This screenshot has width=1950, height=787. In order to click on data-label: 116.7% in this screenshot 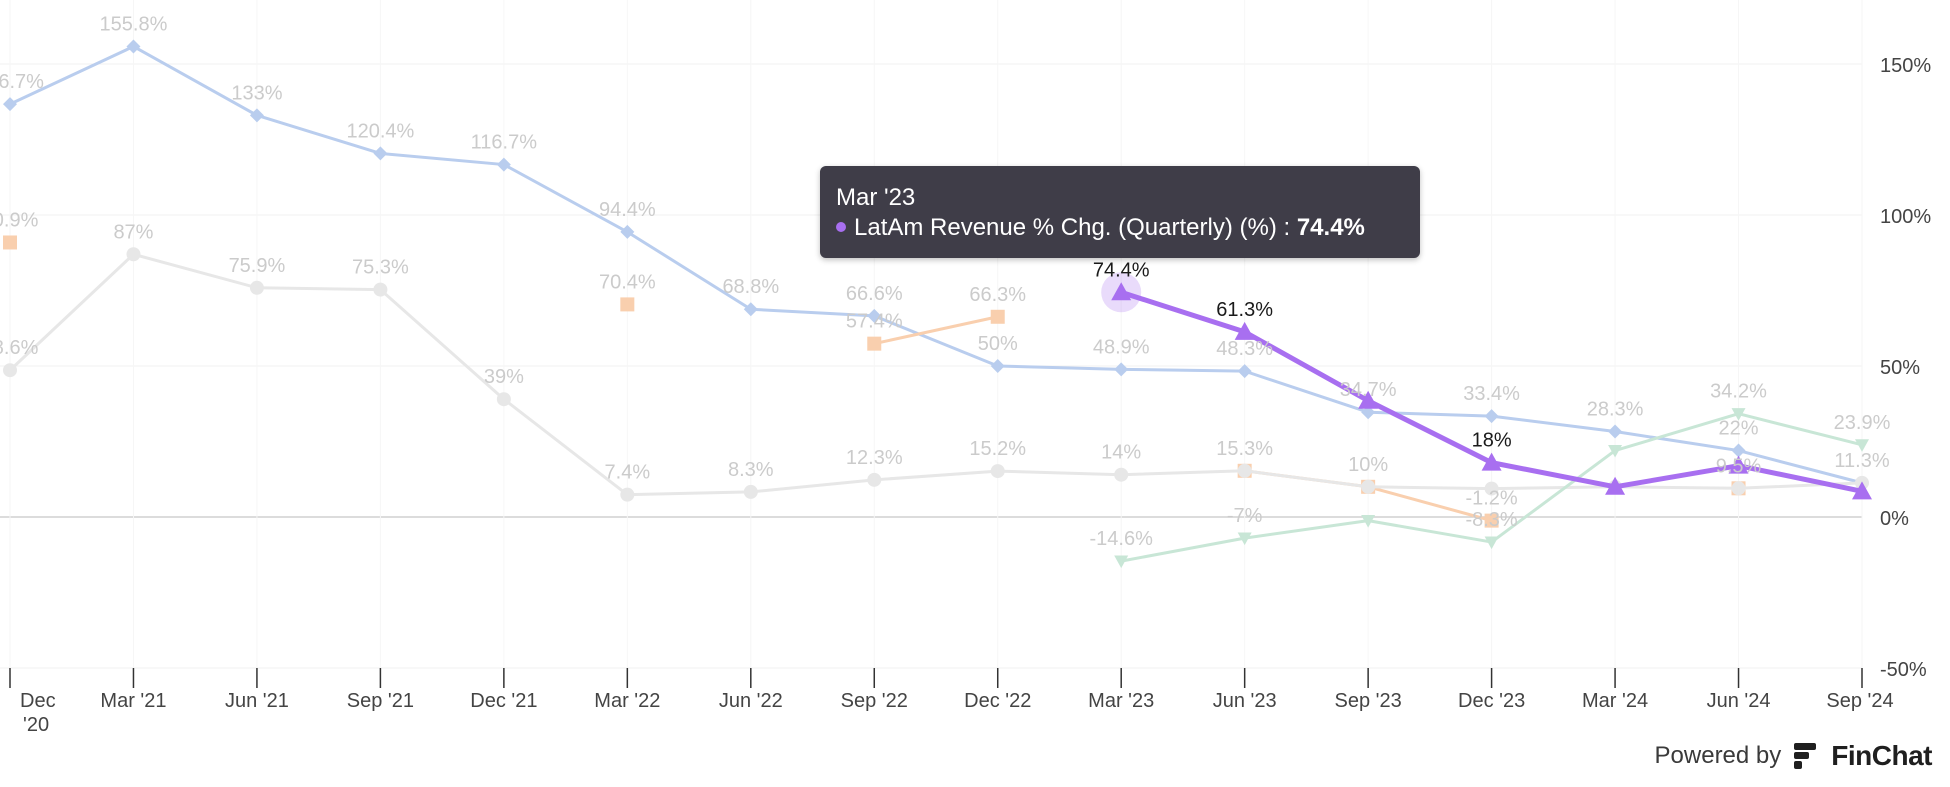, I will do `click(504, 143)`.